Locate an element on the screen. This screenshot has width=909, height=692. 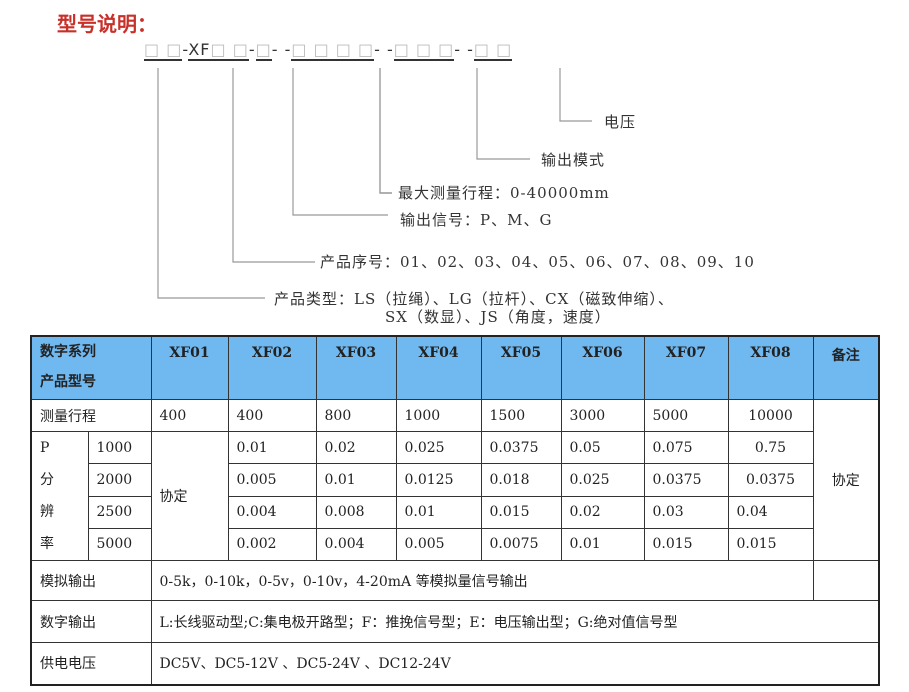
power-row: 供电电压 DC5V、DC5-12V 、DC5-24V 、DC12-24V is located at coordinates (455, 663).